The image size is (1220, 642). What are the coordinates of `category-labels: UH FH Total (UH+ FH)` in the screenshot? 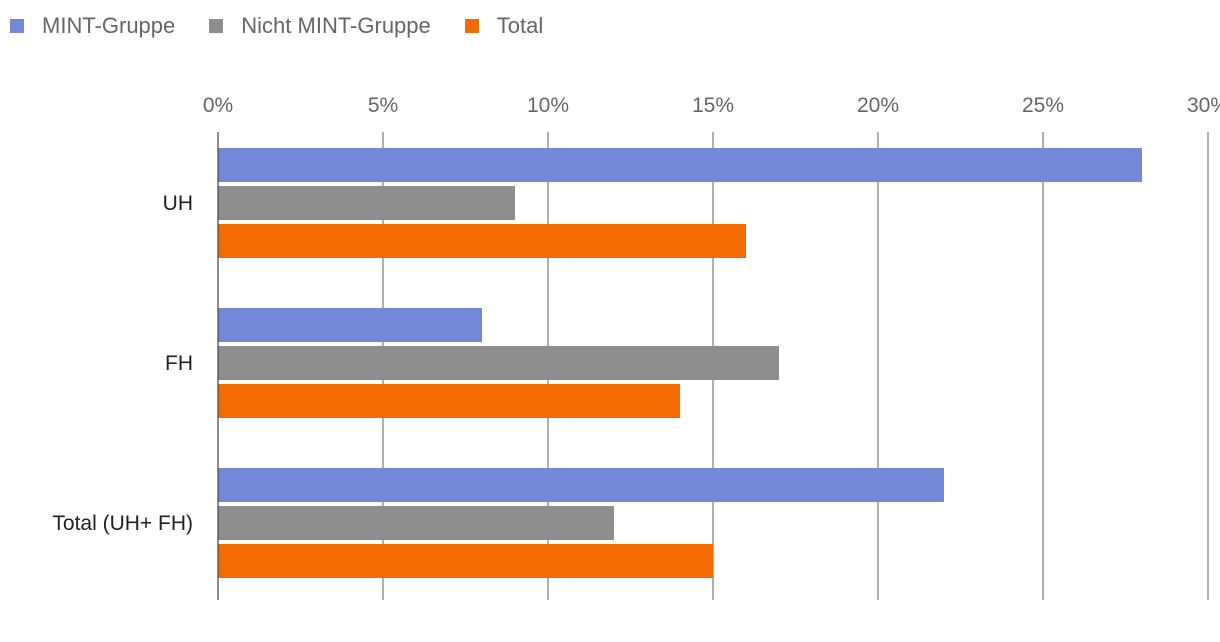 It's located at (122, 363).